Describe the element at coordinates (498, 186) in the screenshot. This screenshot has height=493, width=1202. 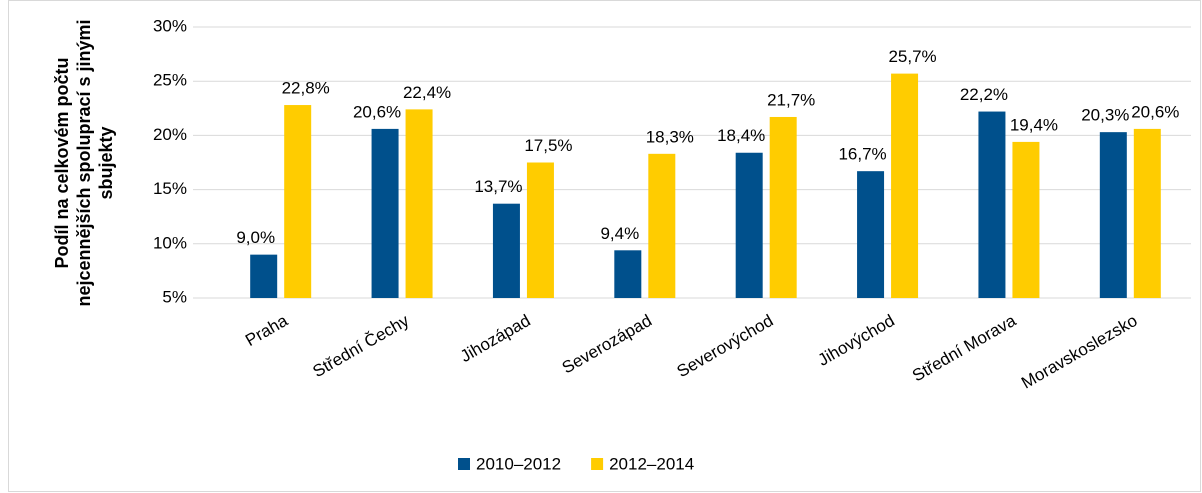
I see `data-label: 13,7%` at that location.